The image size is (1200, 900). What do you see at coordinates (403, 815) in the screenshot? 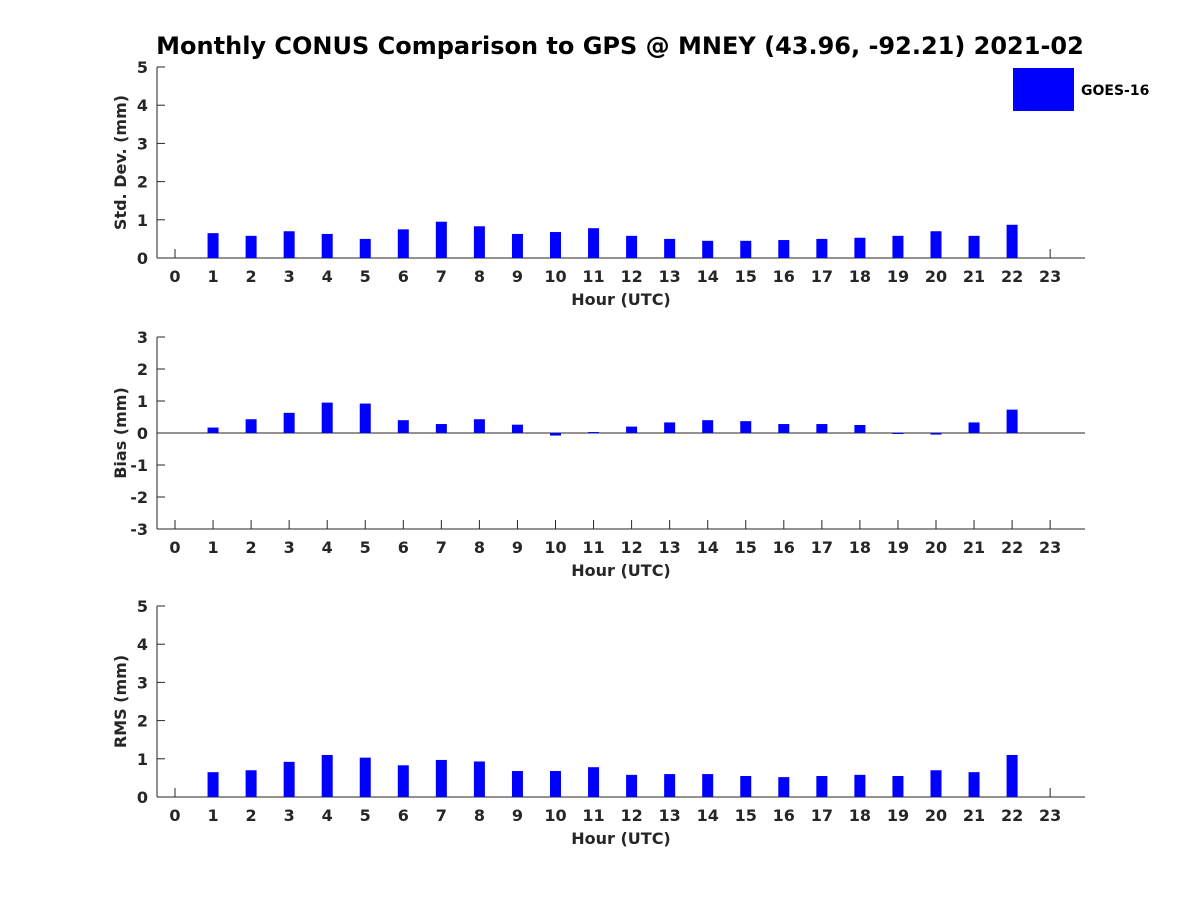
I see `x-tick-label: 6` at bounding box center [403, 815].